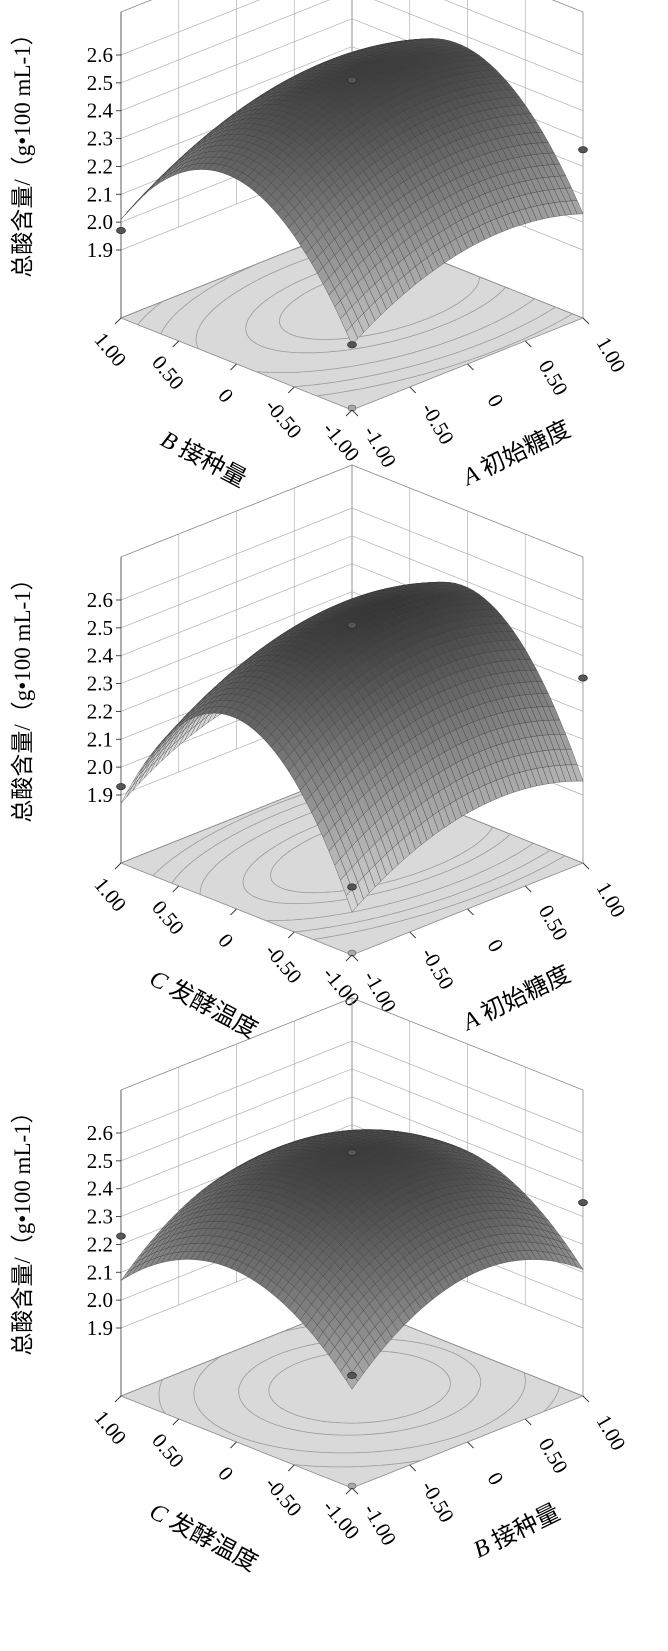 The height and width of the screenshot is (1651, 668). Describe the element at coordinates (213, 464) in the screenshot. I see `left-axis-name: 接种量` at that location.